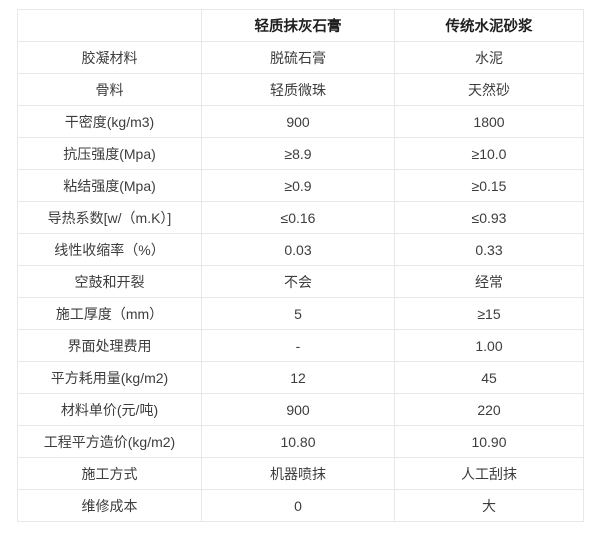  I want to click on row-label: 抗压强度(Mpa), so click(109, 153).